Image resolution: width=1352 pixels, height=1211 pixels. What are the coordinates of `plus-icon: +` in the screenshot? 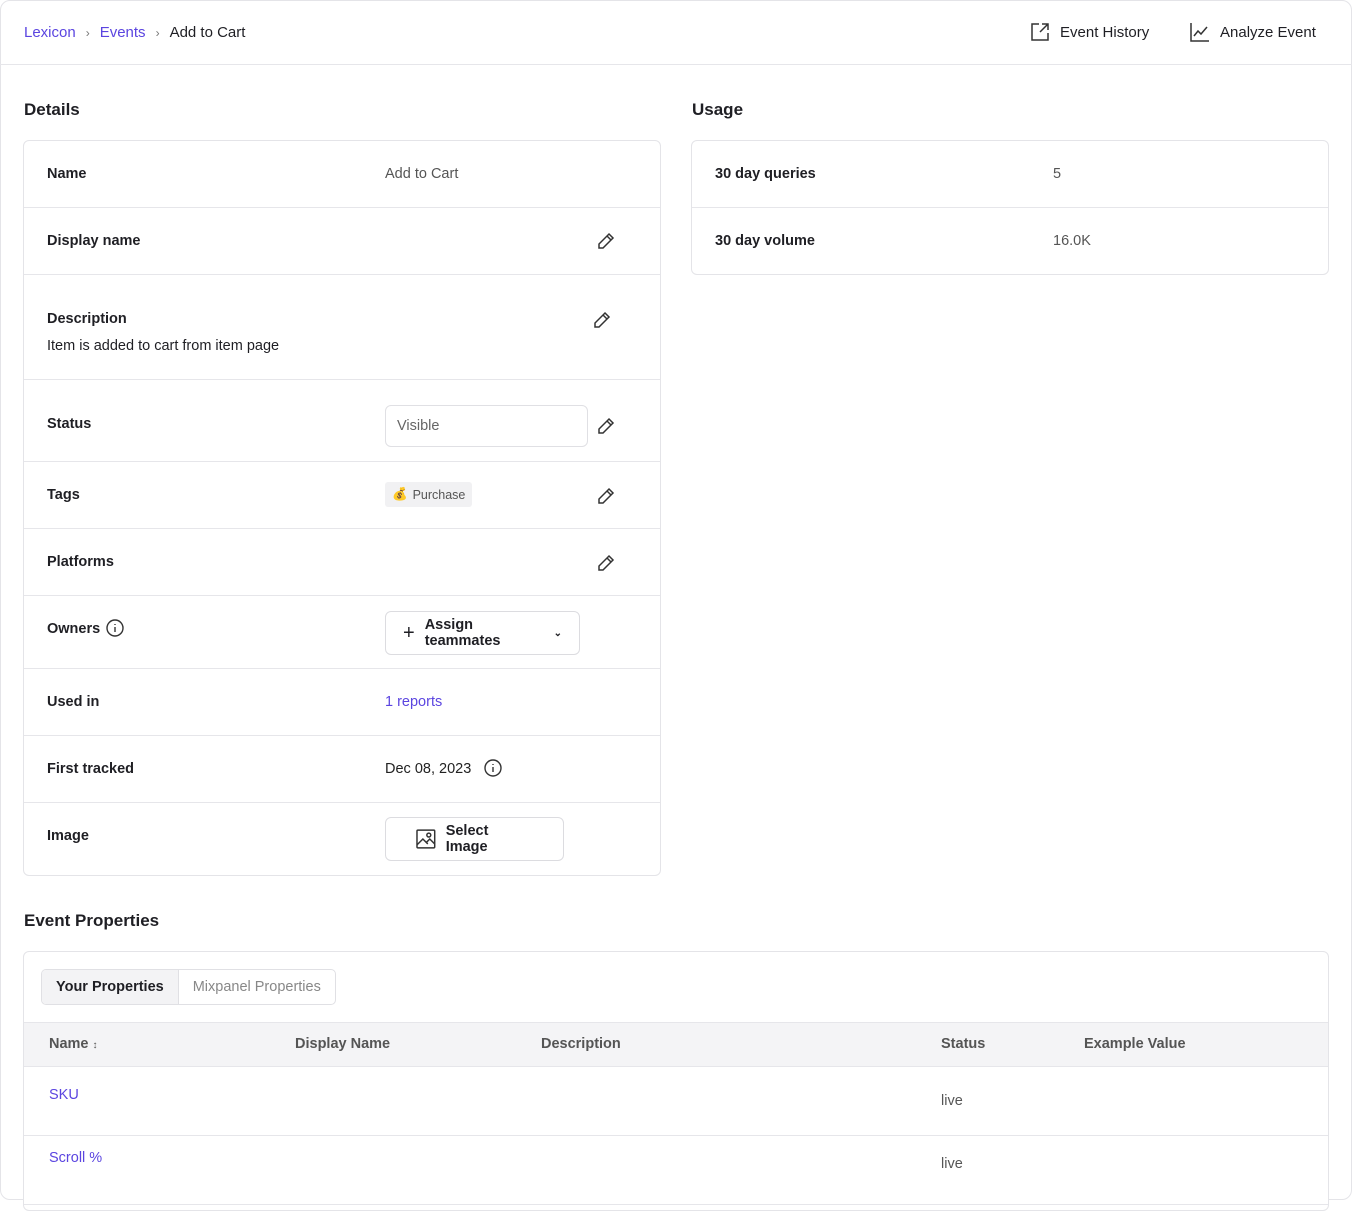 It's located at (409, 632).